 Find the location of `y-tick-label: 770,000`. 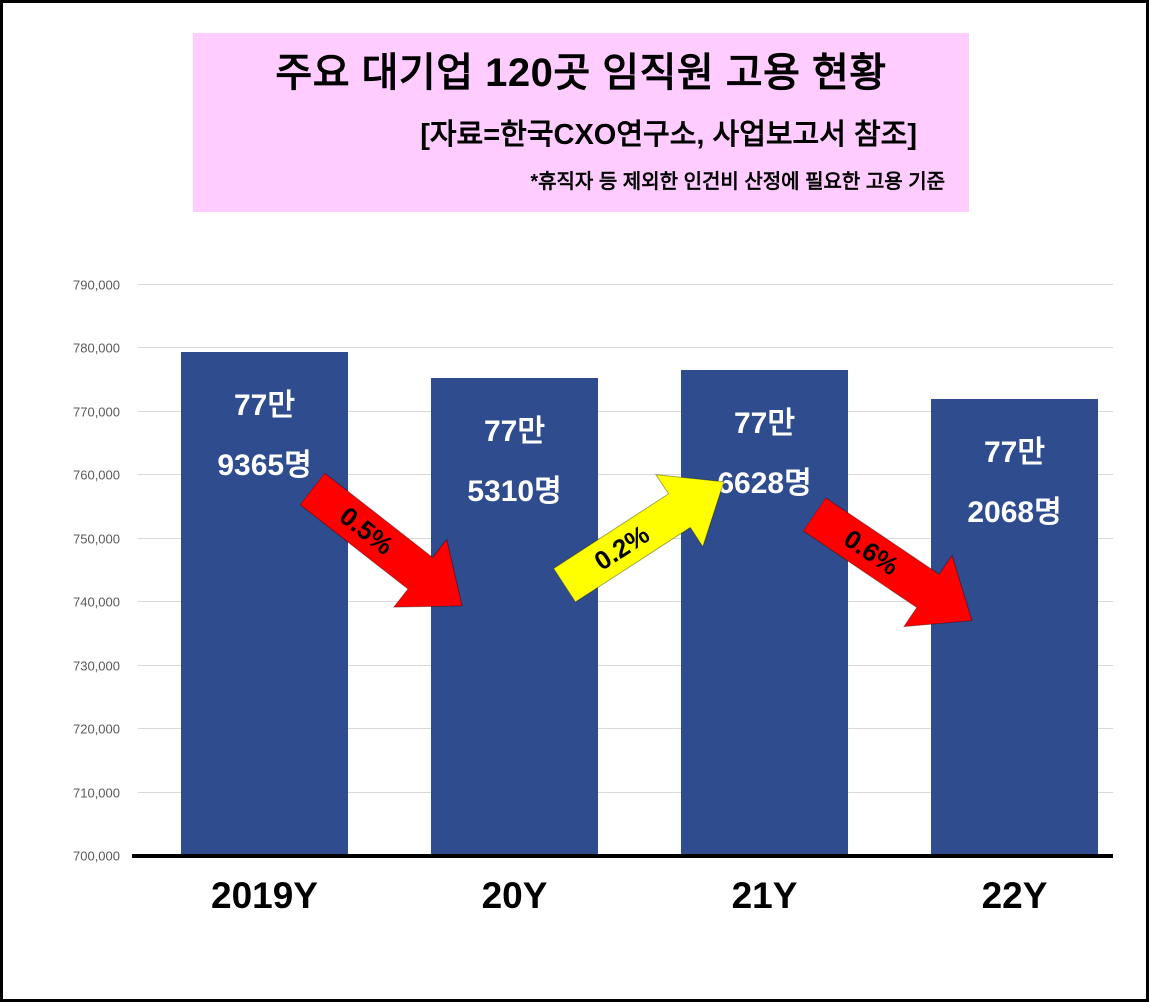

y-tick-label: 770,000 is located at coordinates (96, 412).